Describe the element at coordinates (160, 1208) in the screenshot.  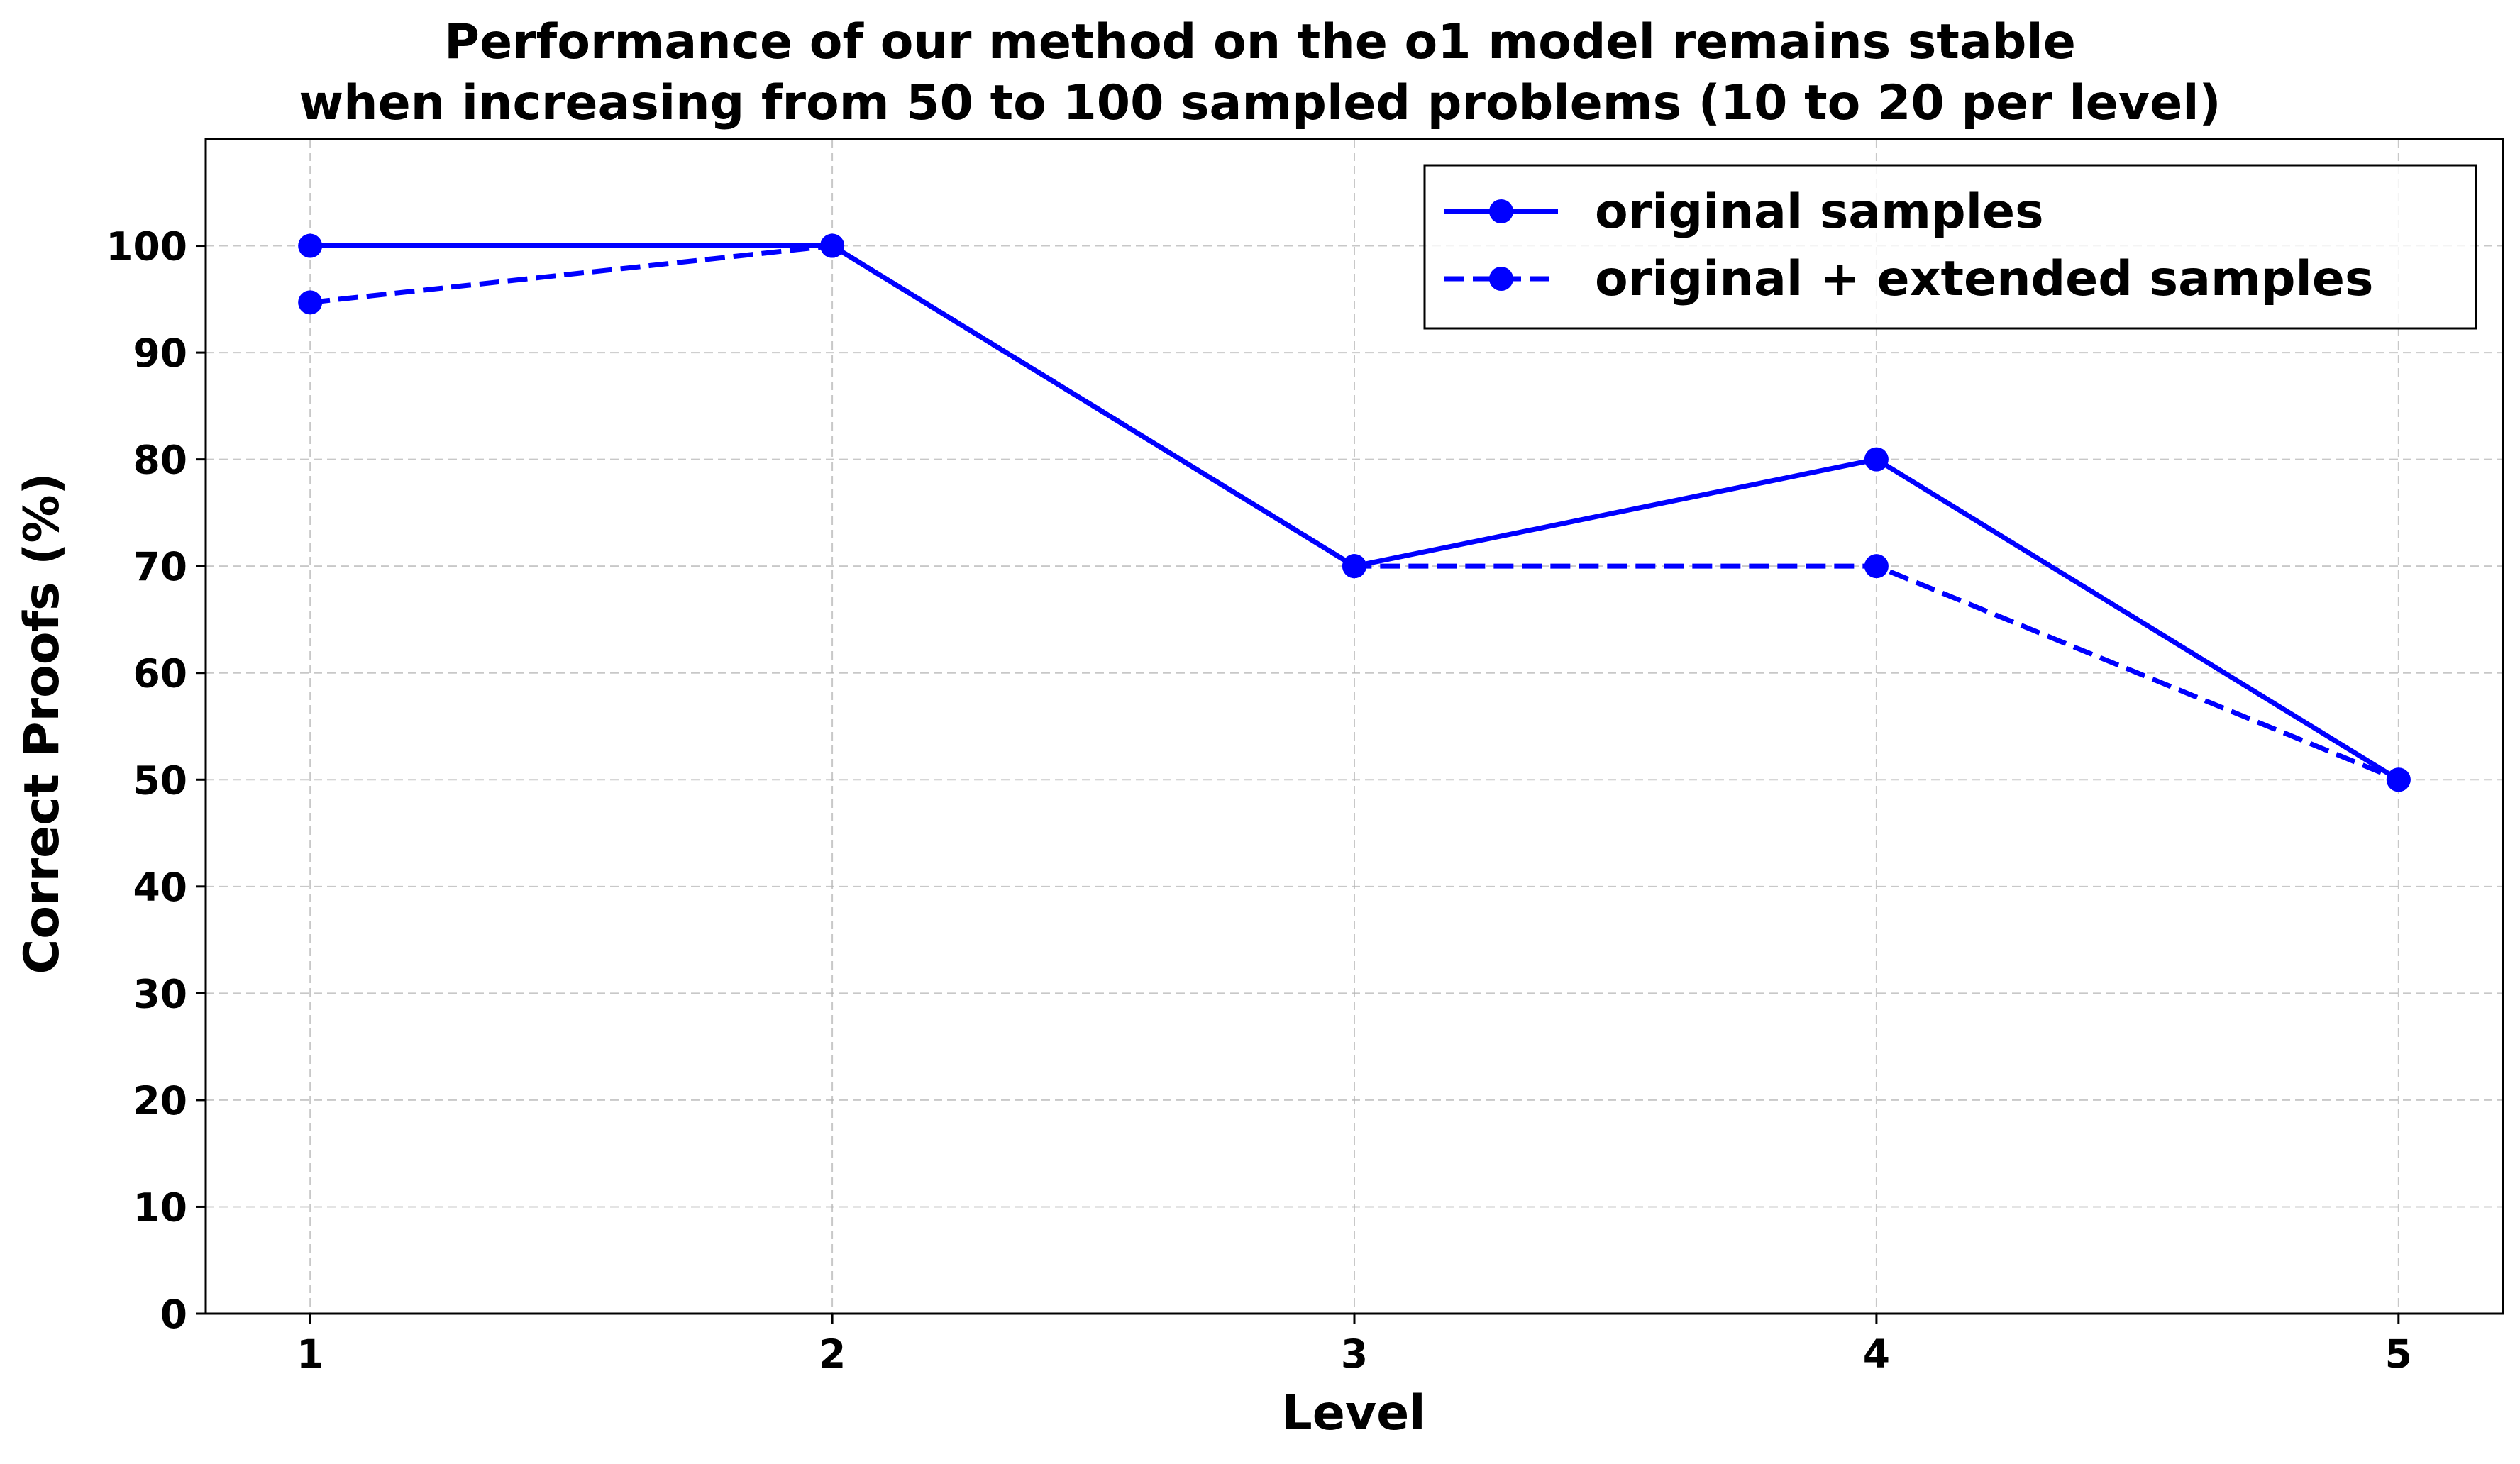
I see `y-tick-label: 10` at that location.